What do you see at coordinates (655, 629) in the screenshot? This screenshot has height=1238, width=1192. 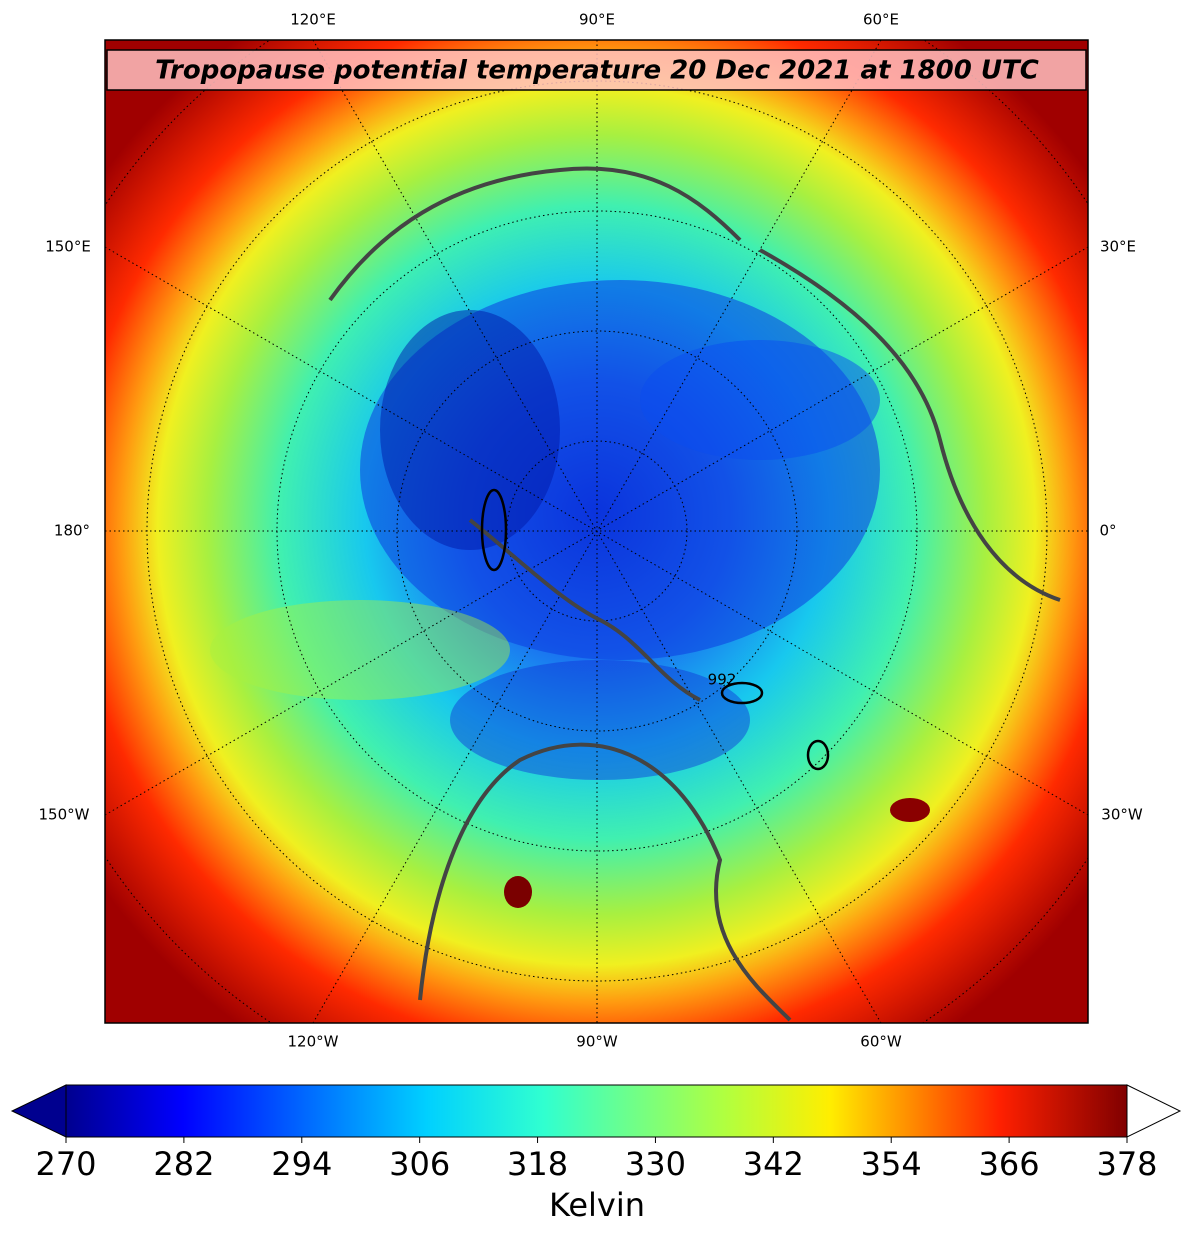 I see `pressure-contours` at bounding box center [655, 629].